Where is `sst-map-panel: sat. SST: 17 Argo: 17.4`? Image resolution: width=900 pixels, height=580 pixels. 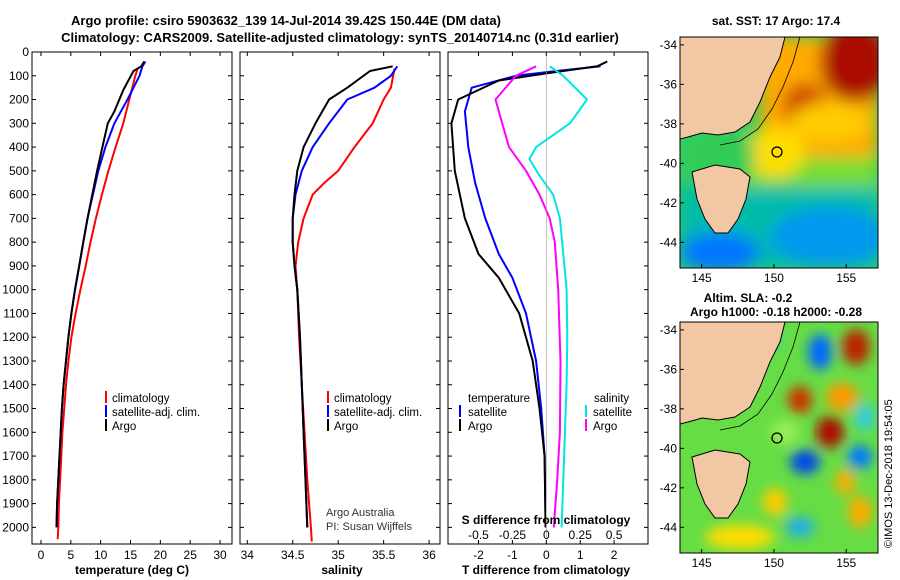
sst-map-panel: sat. SST: 17 Argo: 17.4 is located at coordinates (769, 149).